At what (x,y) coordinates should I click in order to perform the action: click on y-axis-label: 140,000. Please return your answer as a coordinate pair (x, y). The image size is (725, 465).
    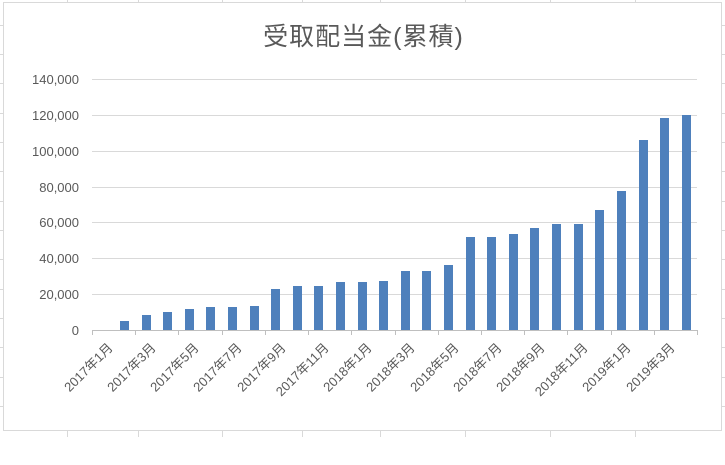
    Looking at the image, I should click on (55, 79).